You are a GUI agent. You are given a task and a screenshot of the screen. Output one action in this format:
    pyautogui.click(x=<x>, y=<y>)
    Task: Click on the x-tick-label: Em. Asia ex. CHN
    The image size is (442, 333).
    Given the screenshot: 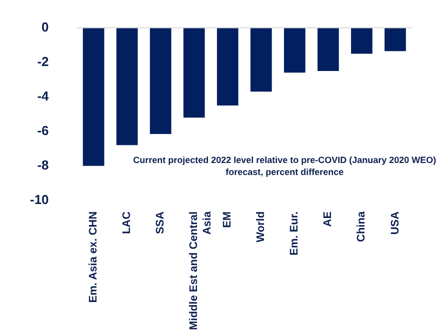 What is the action you would take?
    pyautogui.click(x=94, y=257)
    